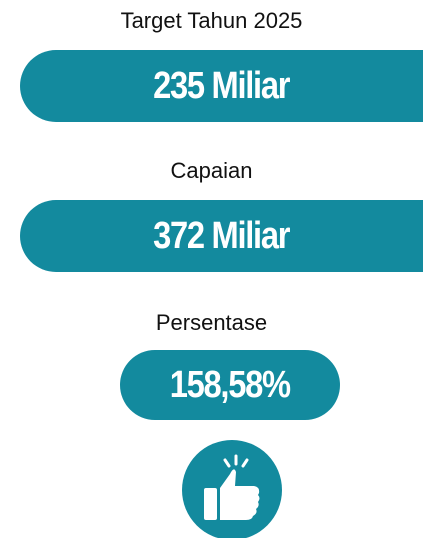 The width and height of the screenshot is (423, 538). Describe the element at coordinates (232, 494) in the screenshot. I see `thumb` at that location.